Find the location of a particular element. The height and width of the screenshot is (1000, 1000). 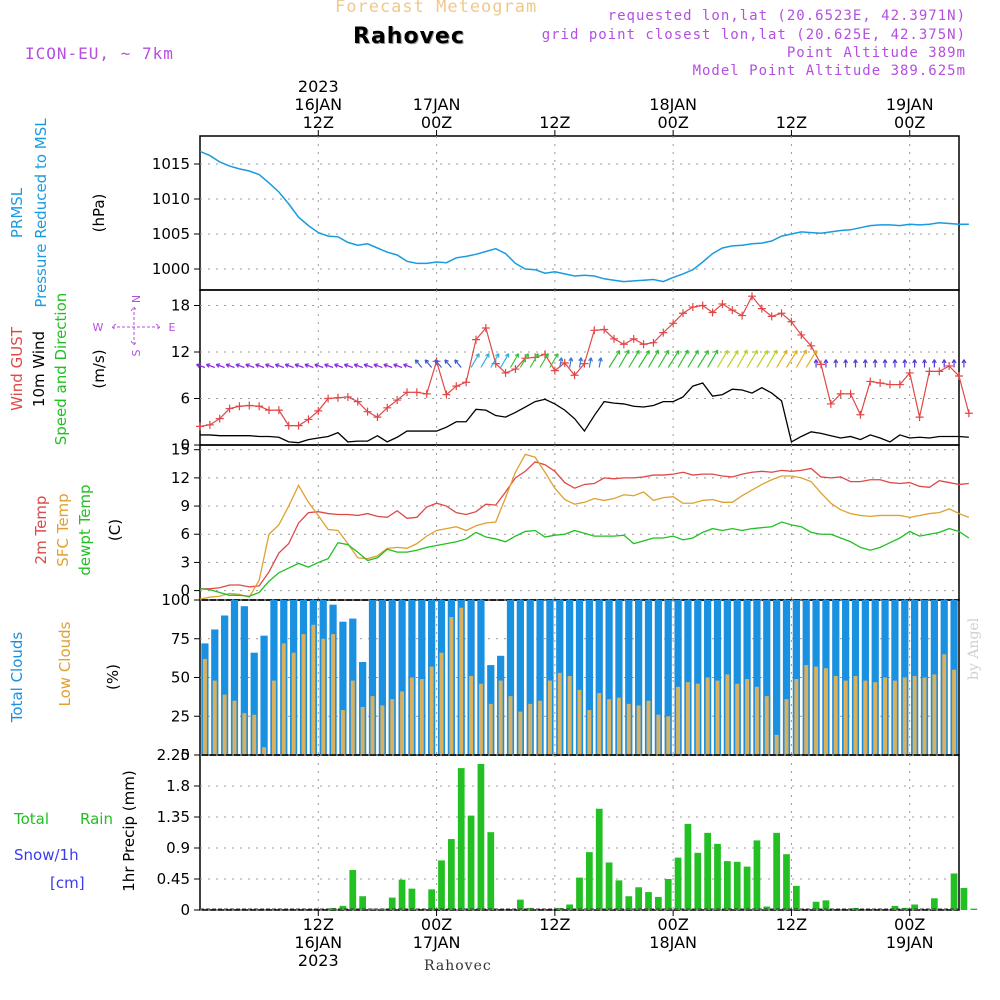

dewpt-line is located at coordinates (584, 559).